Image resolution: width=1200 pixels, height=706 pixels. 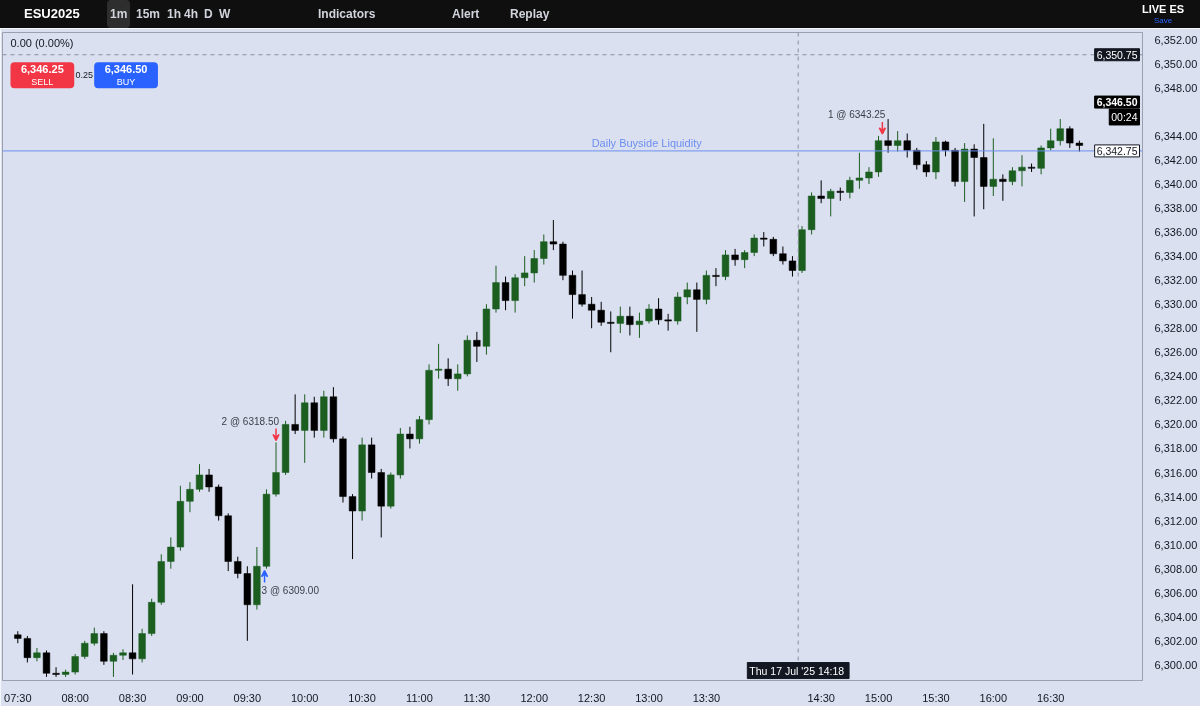 What do you see at coordinates (993, 697) in the screenshot?
I see `x-tick-label: 16:00` at bounding box center [993, 697].